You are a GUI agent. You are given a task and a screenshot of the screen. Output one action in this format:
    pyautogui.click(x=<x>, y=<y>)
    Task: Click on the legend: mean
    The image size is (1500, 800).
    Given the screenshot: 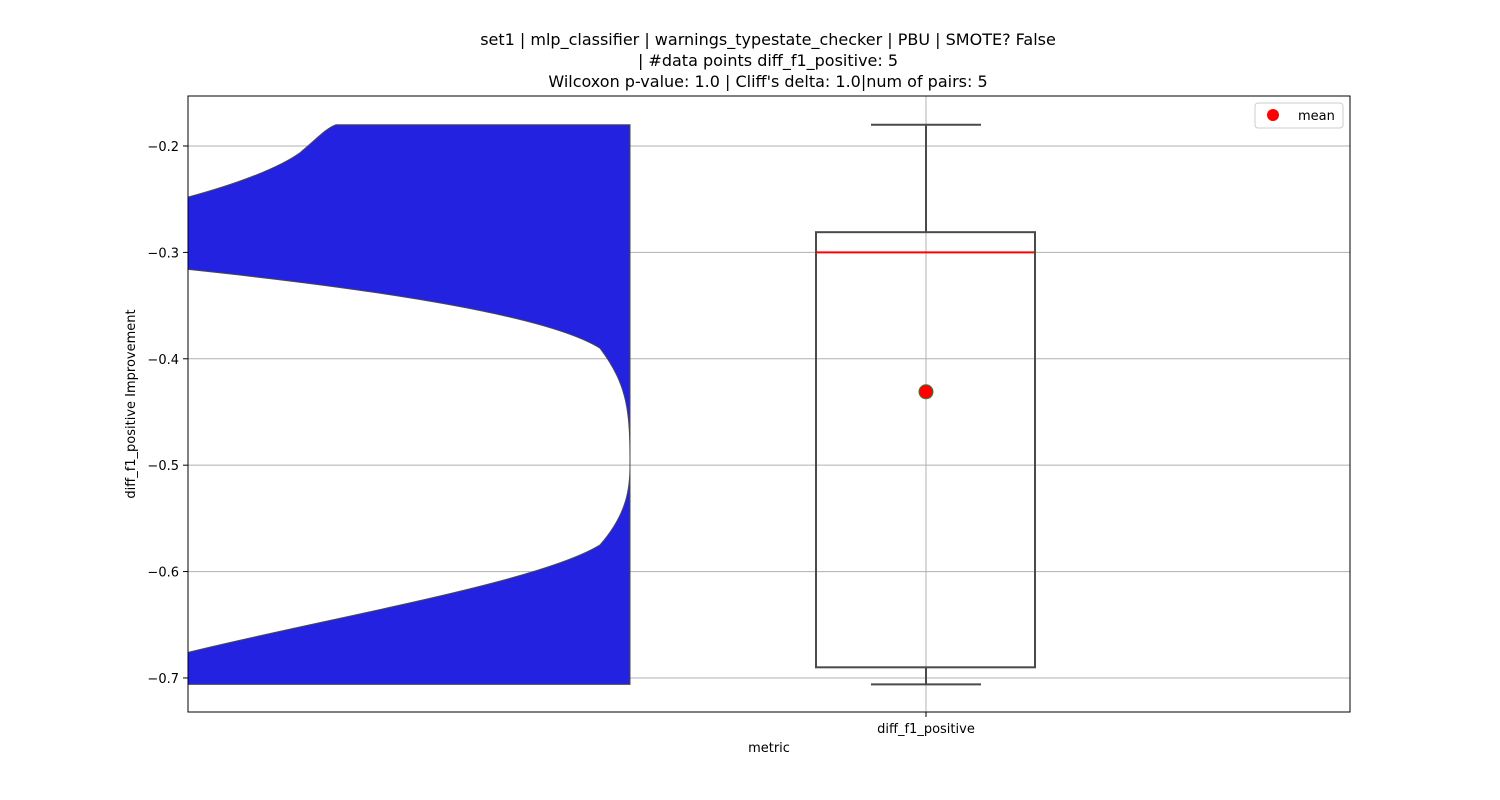 What is the action you would take?
    pyautogui.click(x=1299, y=115)
    